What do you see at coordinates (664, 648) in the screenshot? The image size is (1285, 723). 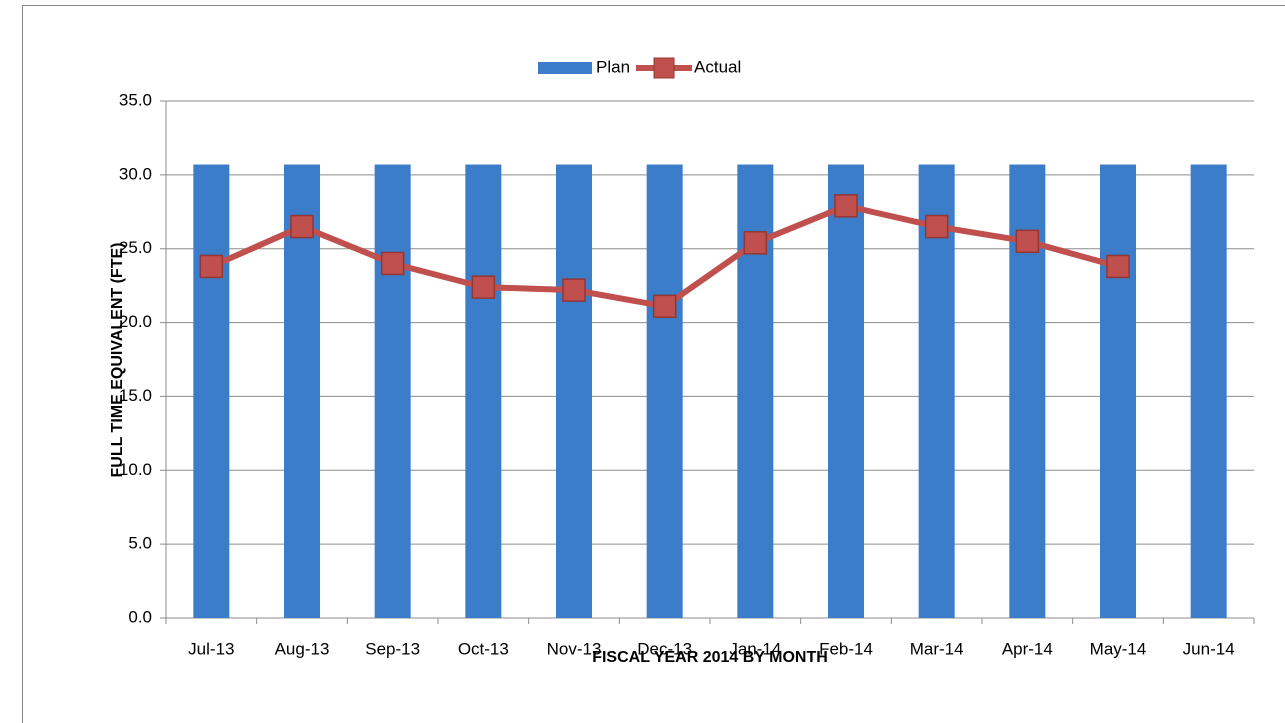 I see `x-tick-label: Dec-13` at bounding box center [664, 648].